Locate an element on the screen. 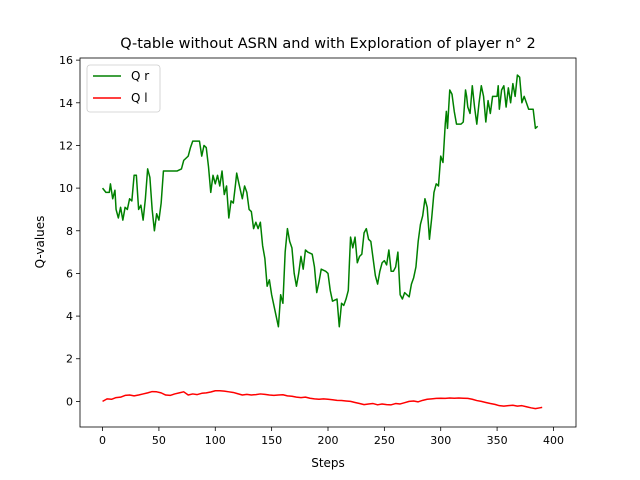 The image size is (640, 480). legend-label-q-r: Q r is located at coordinates (140, 76).